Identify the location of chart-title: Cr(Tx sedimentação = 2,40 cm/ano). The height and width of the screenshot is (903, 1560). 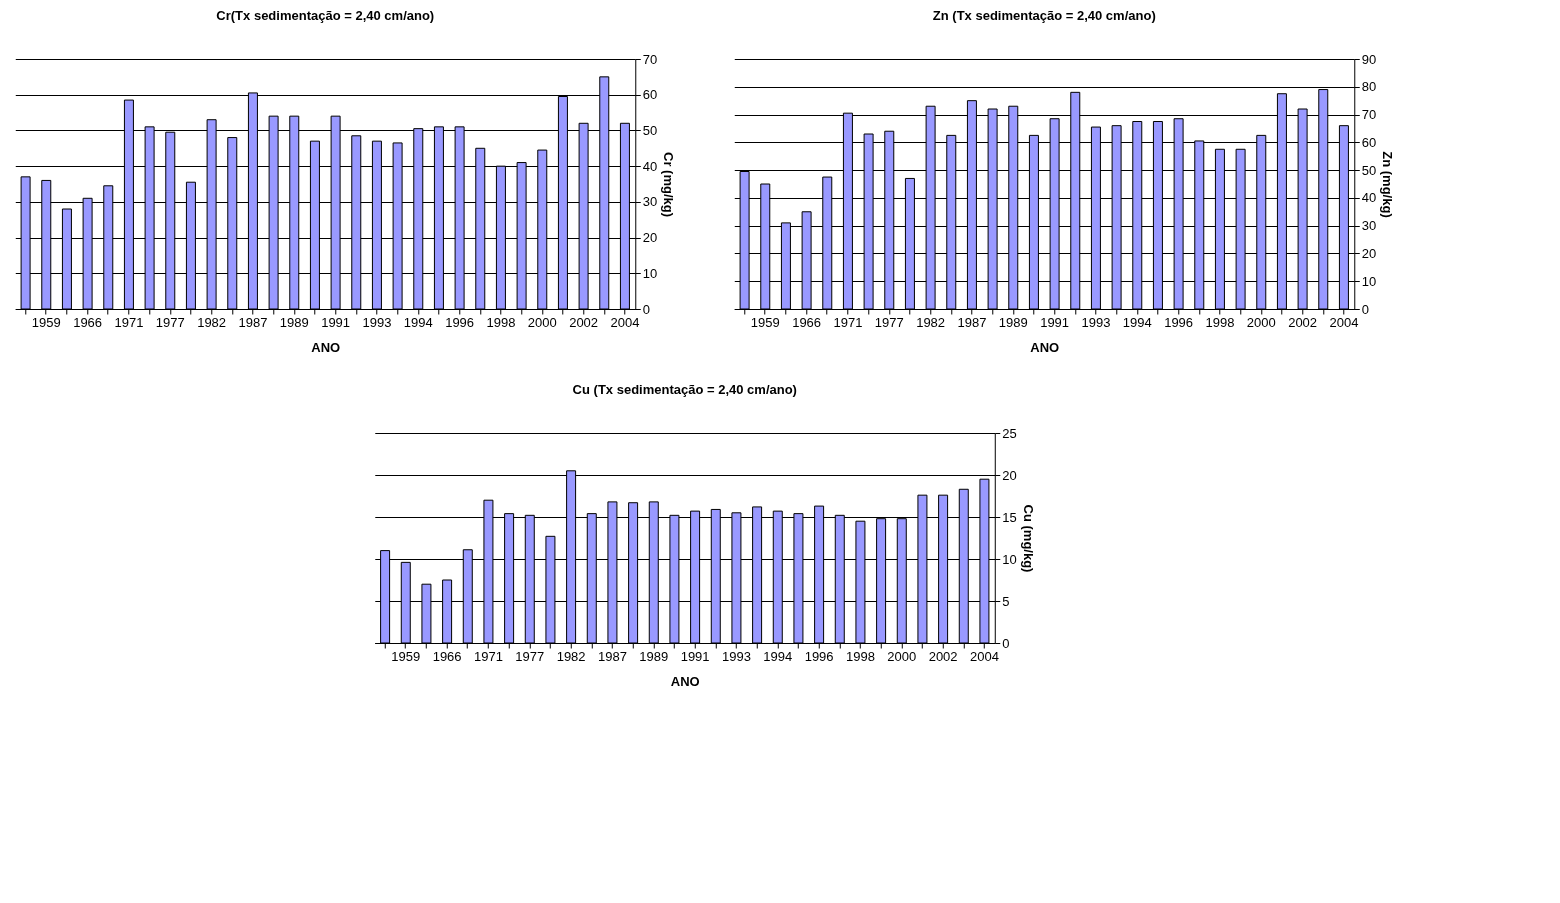
(325, 15).